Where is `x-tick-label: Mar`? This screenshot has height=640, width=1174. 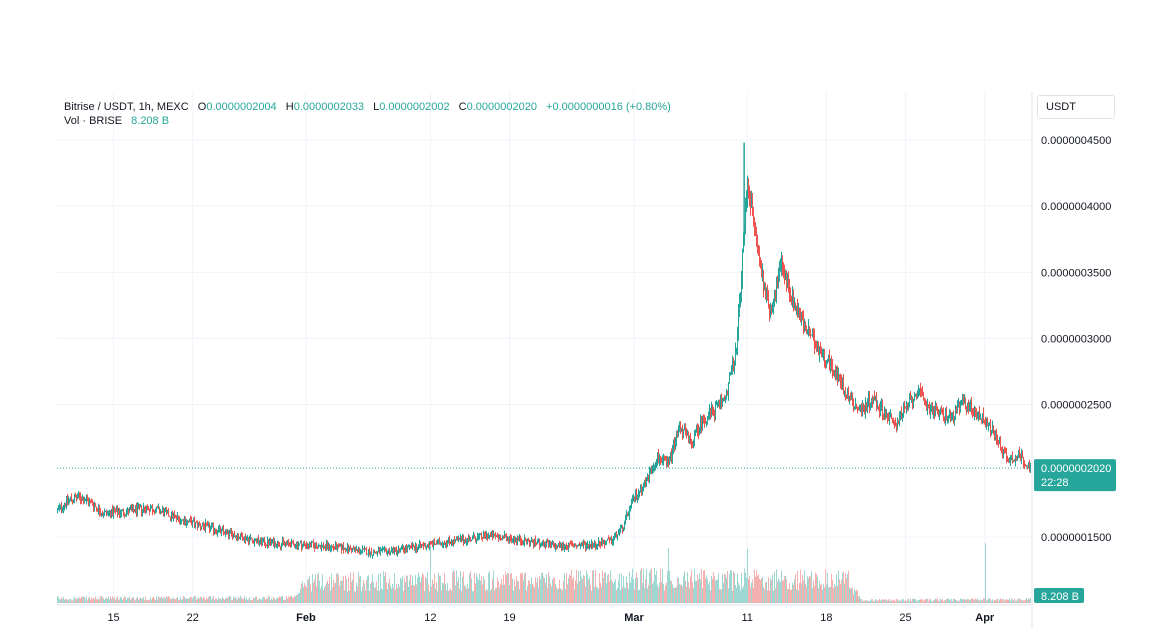
x-tick-label: Mar is located at coordinates (634, 618).